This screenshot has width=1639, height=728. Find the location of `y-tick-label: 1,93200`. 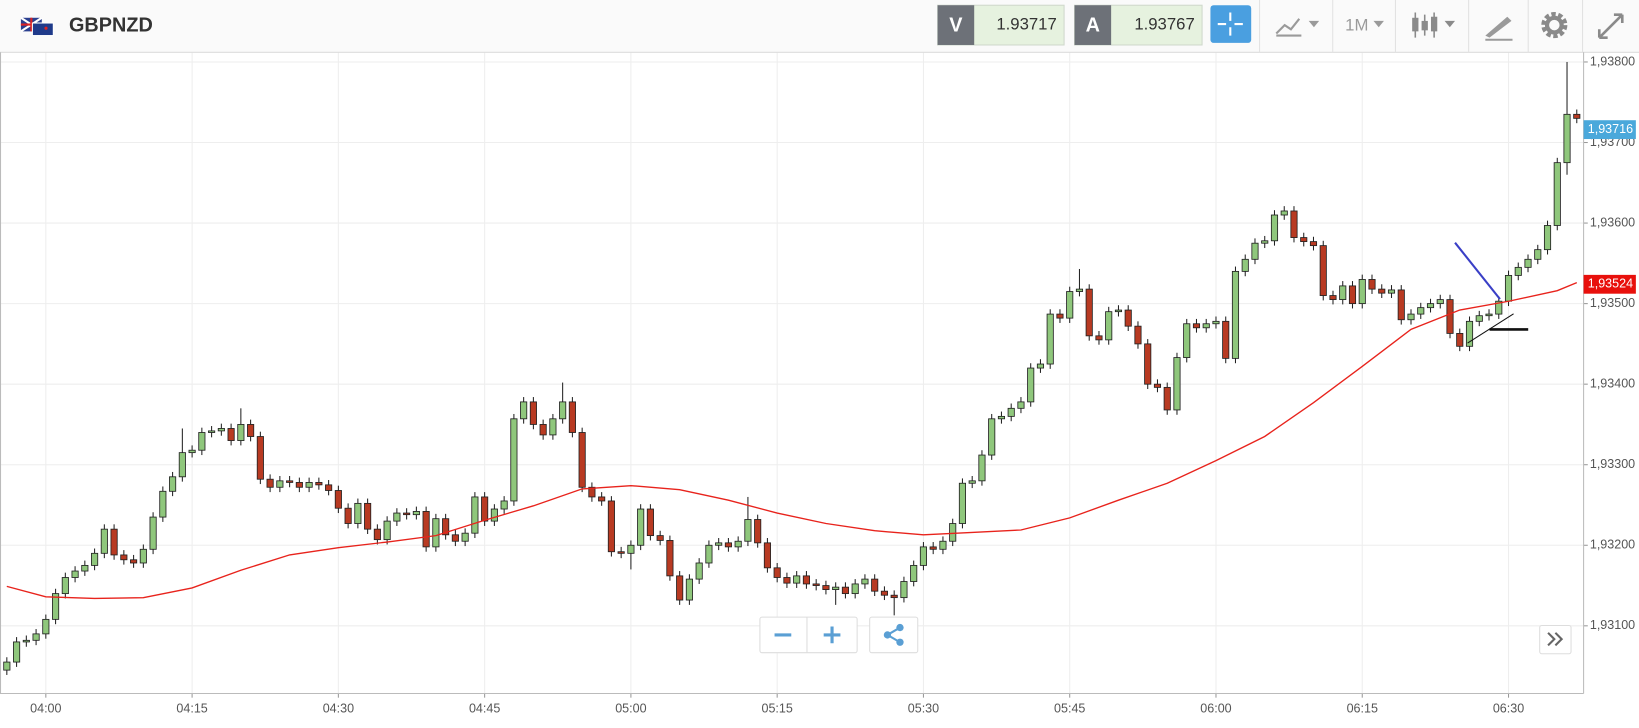

y-tick-label: 1,93200 is located at coordinates (1612, 545).